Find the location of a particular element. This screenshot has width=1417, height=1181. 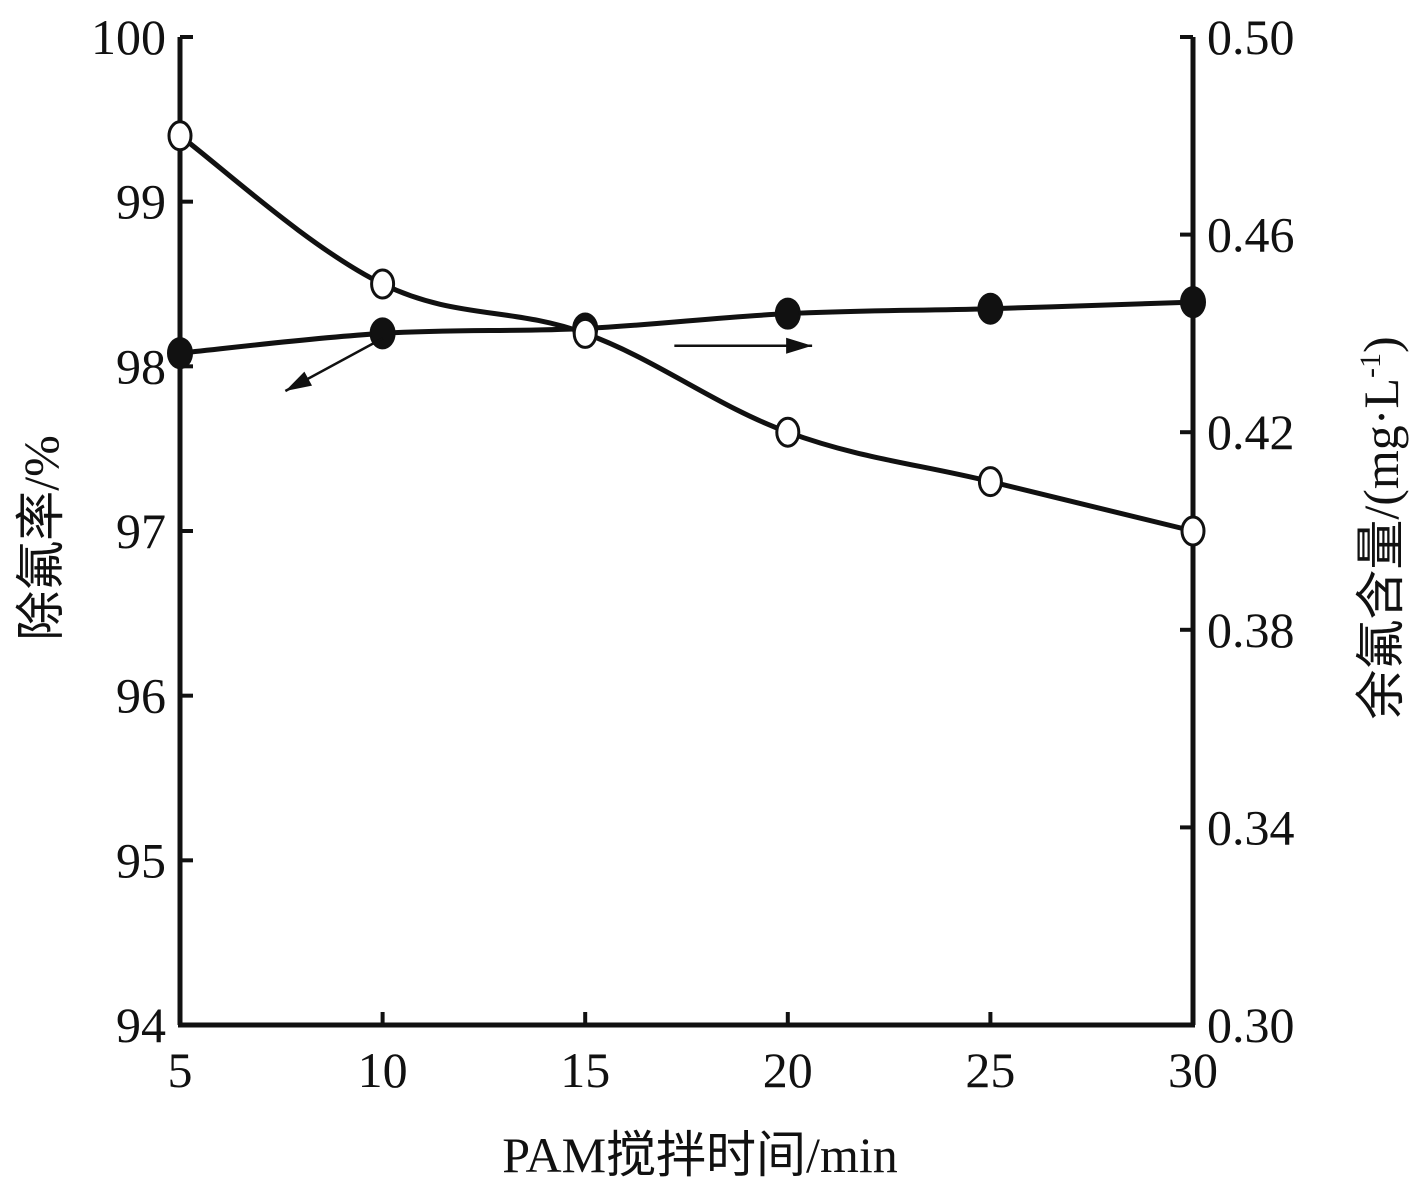

x-tick-label: 20 is located at coordinates (788, 1070).